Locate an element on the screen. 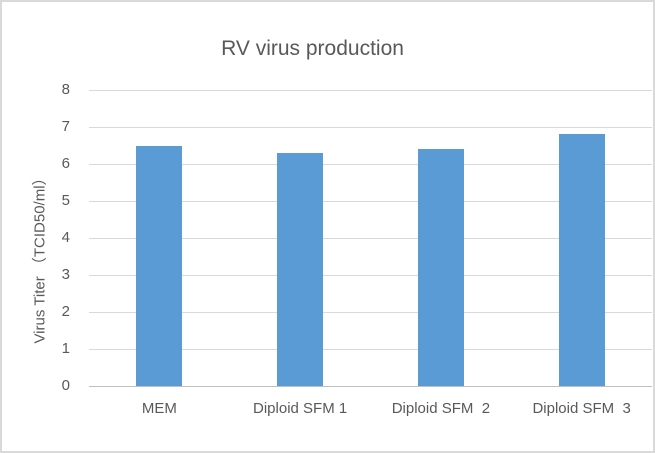 This screenshot has width=655, height=453. y-axis-tick-label: 1 is located at coordinates (65, 348).